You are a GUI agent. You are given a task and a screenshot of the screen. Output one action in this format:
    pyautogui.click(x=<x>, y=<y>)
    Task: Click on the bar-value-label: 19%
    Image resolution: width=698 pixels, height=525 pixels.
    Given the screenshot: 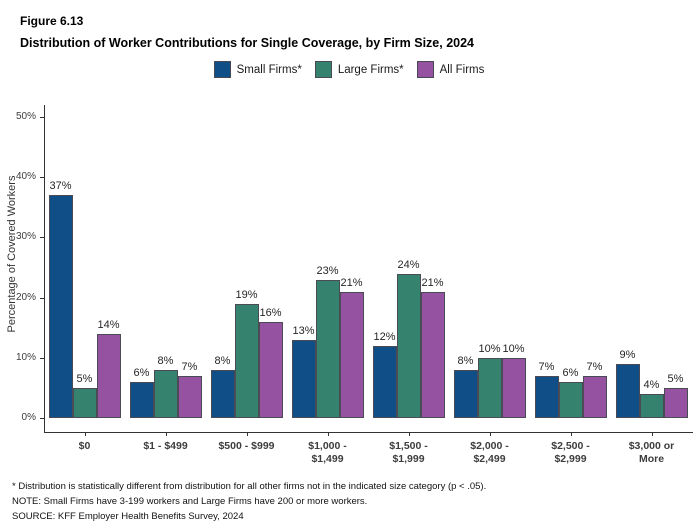 What is the action you would take?
    pyautogui.click(x=246, y=294)
    